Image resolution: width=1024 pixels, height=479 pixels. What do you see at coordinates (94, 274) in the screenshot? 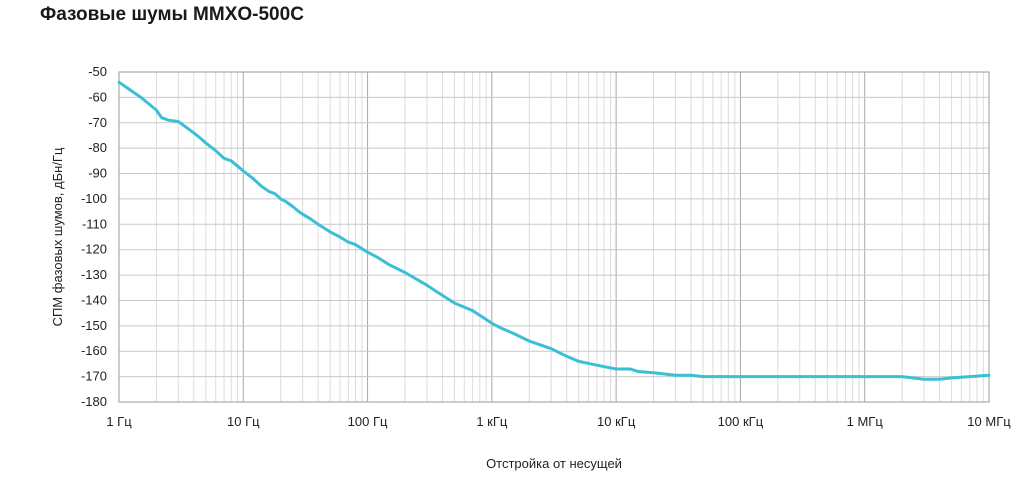
I see `y-tick-label: -130` at bounding box center [94, 274].